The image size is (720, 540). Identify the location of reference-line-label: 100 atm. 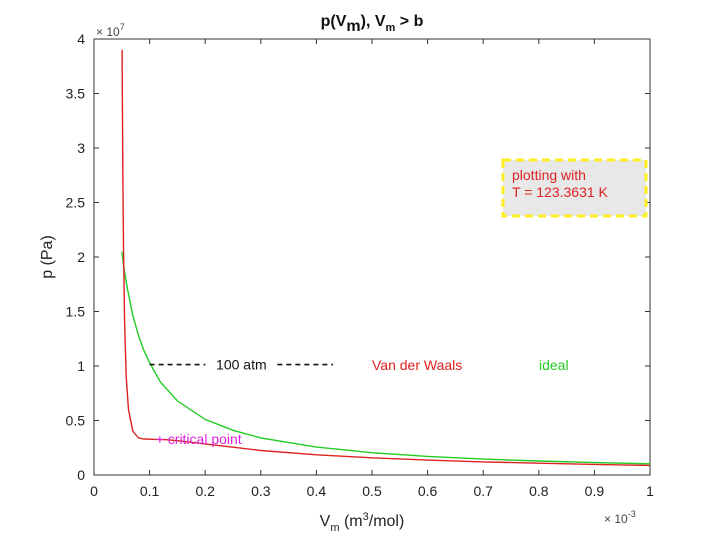
(241, 365).